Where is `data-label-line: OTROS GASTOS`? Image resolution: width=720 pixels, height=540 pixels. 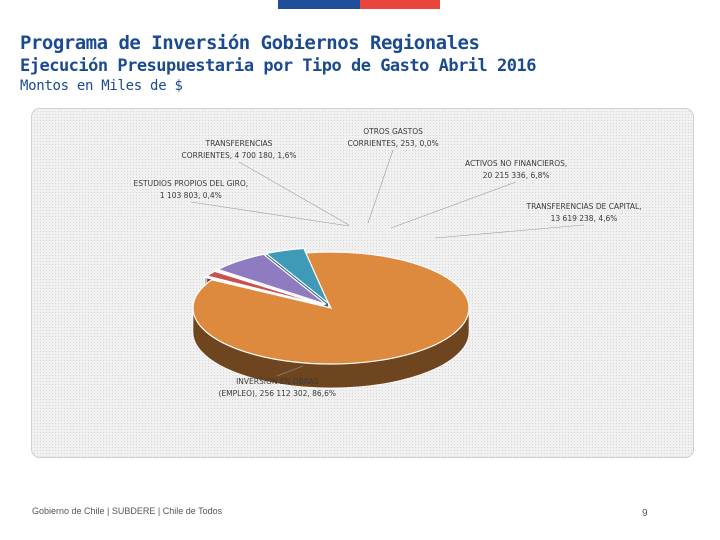
data-label-line: OTROS GASTOS is located at coordinates (393, 131).